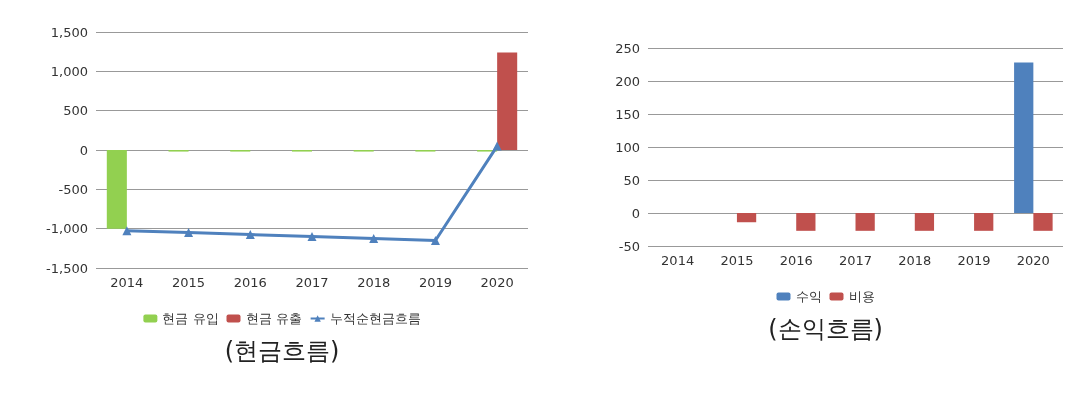 This screenshot has height=405, width=1091. Describe the element at coordinates (69, 71) in the screenshot. I see `y-tick-label: 1,000` at that location.